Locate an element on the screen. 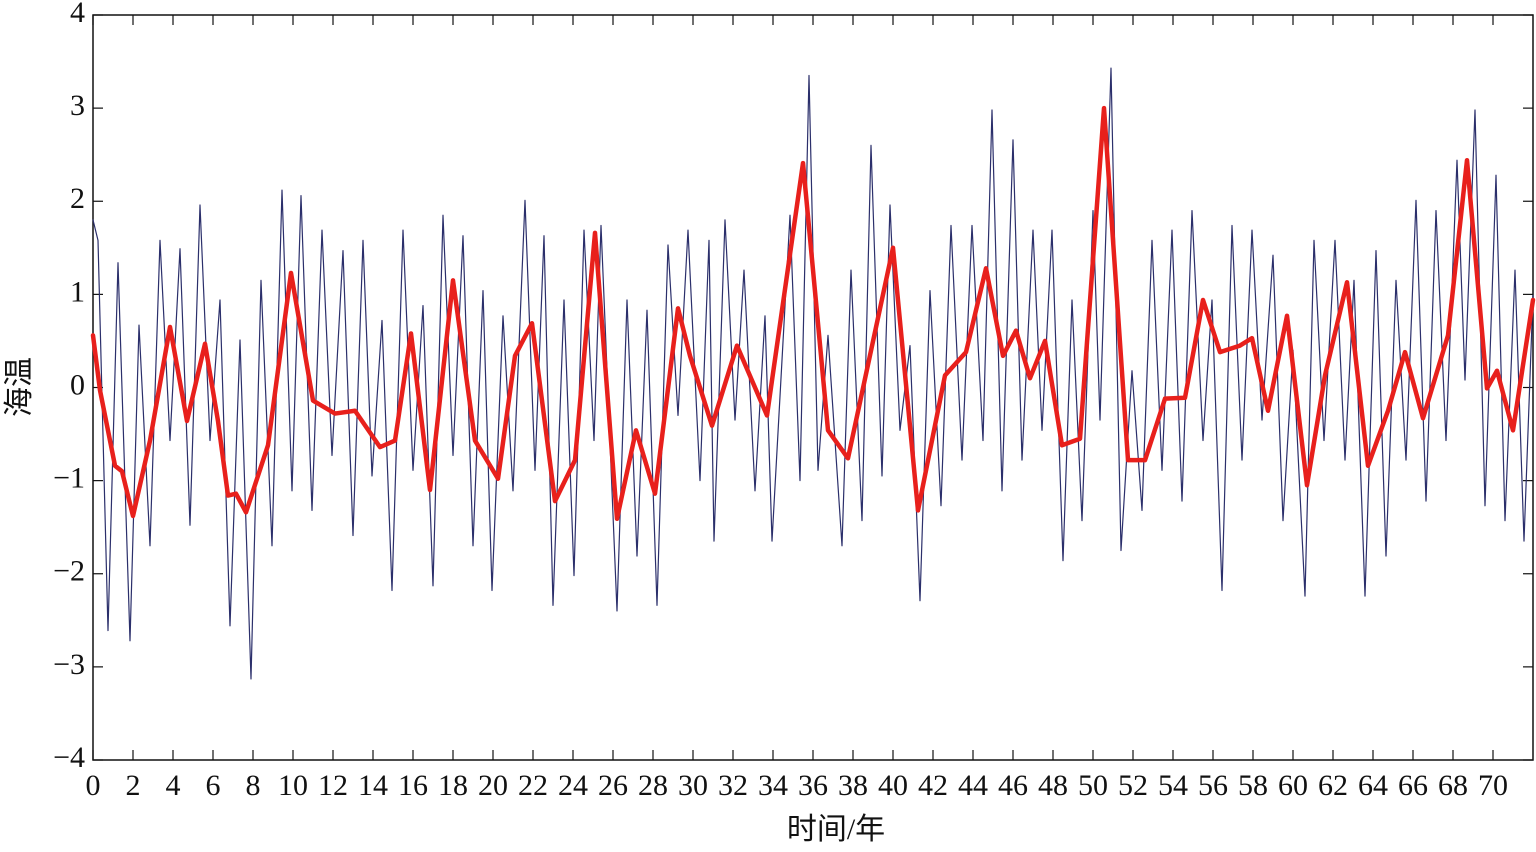  x-tick-label: 66 is located at coordinates (1413, 785).